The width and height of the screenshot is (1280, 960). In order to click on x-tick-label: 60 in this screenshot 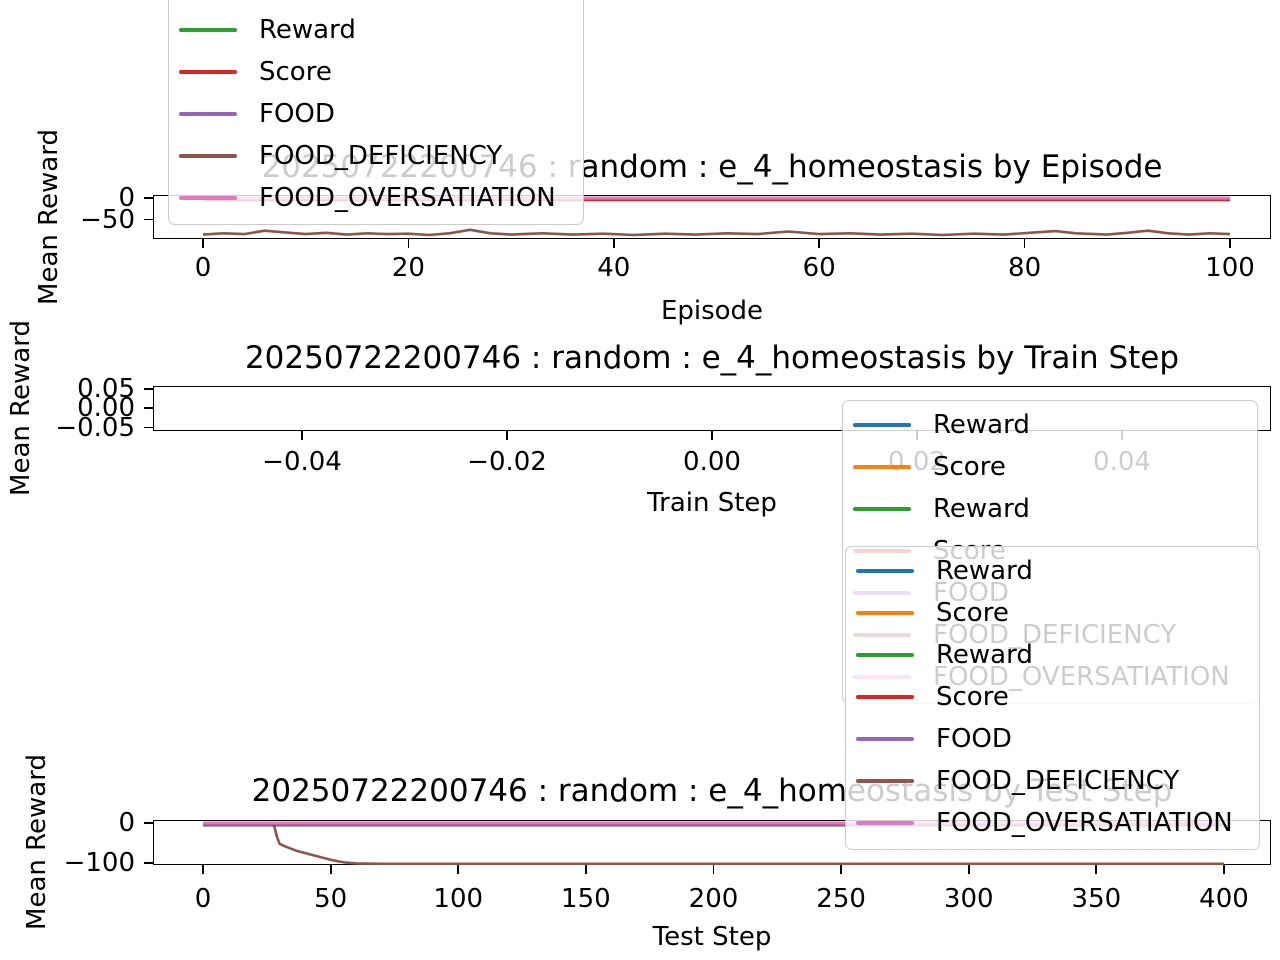, I will do `click(819, 268)`.